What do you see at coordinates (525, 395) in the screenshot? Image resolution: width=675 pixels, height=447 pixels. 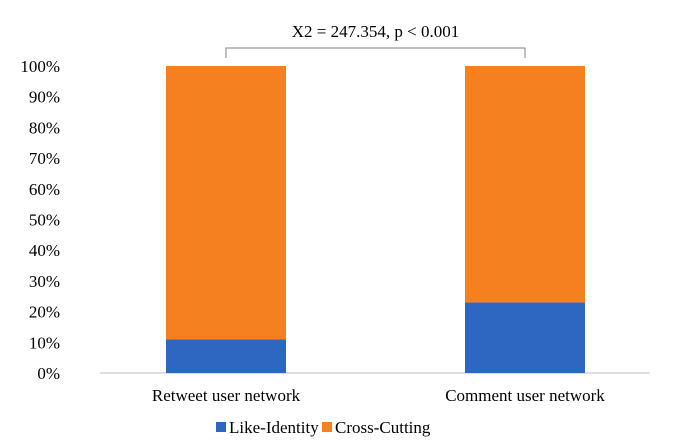 I see `x-tick-label: Comment user network` at bounding box center [525, 395].